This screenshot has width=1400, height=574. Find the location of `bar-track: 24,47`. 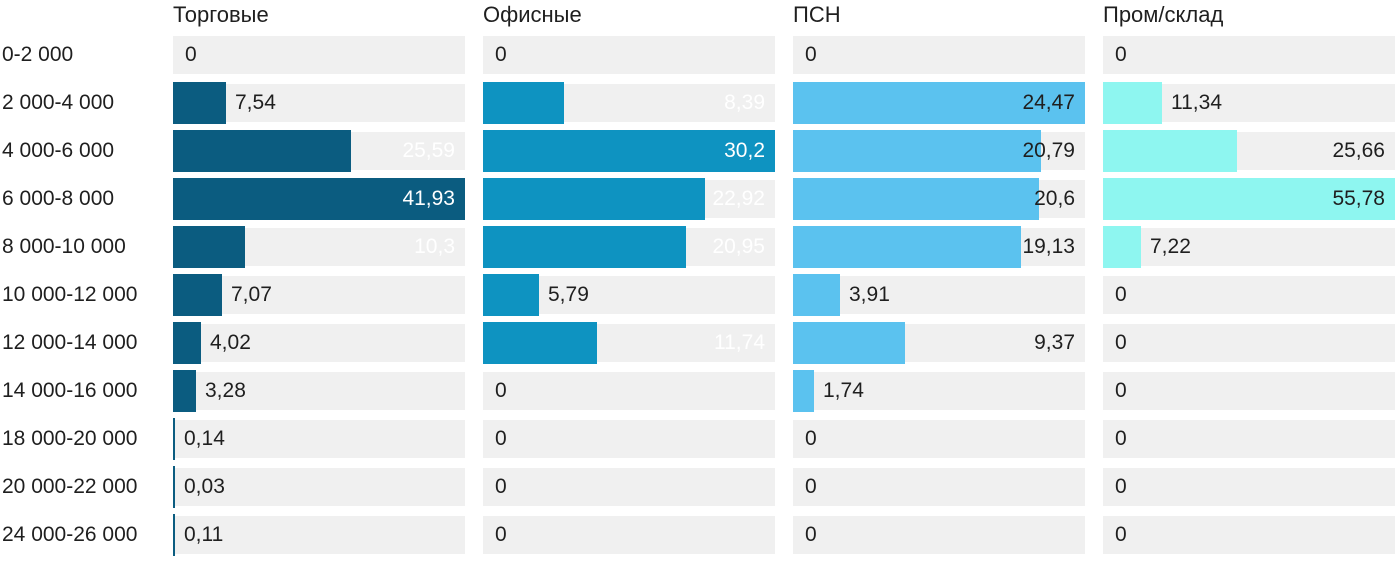

bar-track: 24,47 is located at coordinates (939, 103).